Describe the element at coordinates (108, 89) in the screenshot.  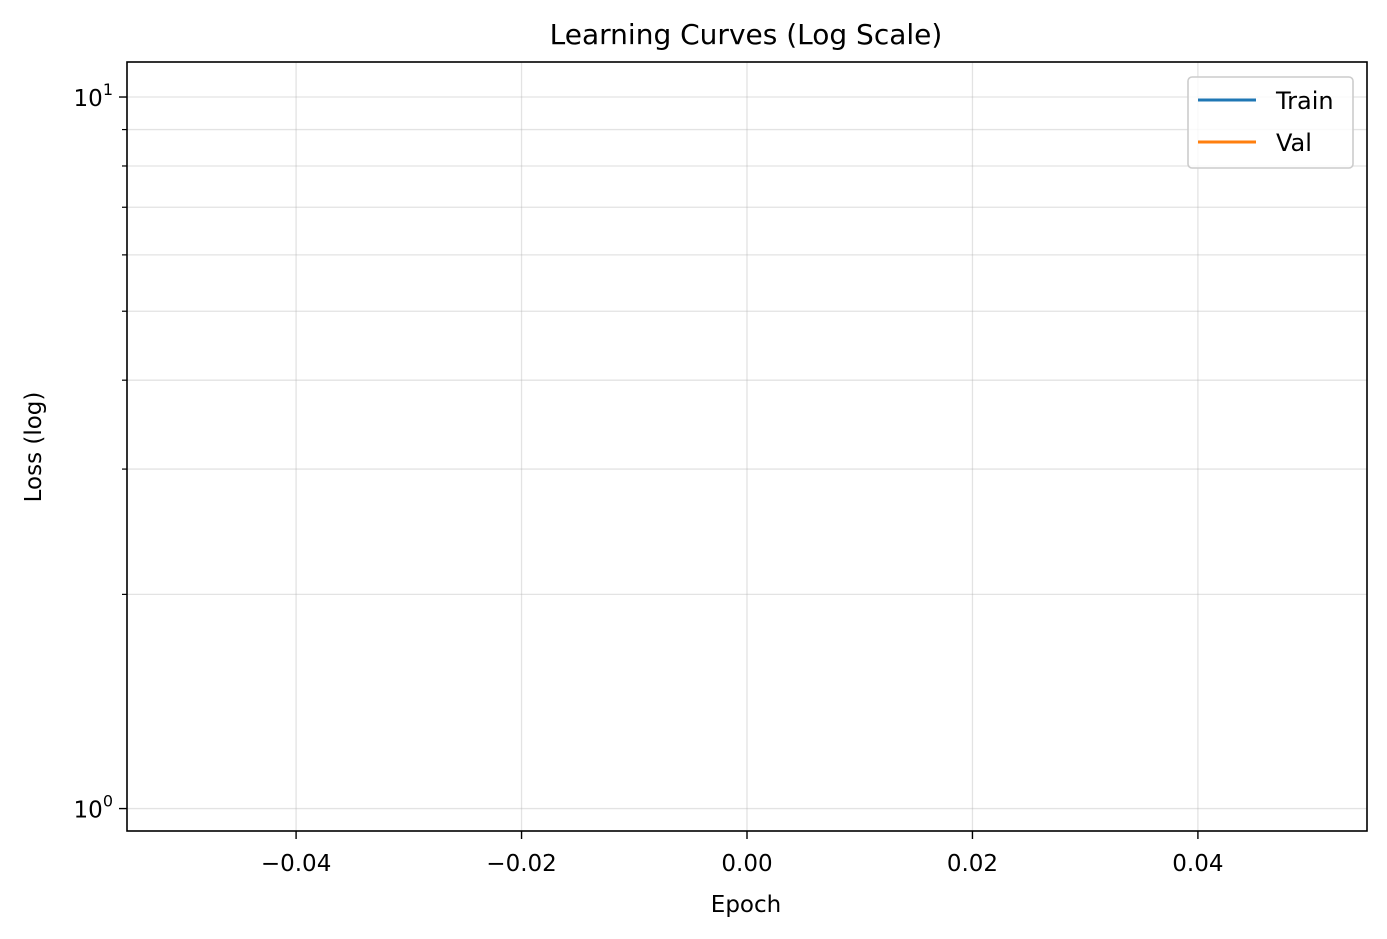
I see `y-tick-label-exponent: 1` at that location.